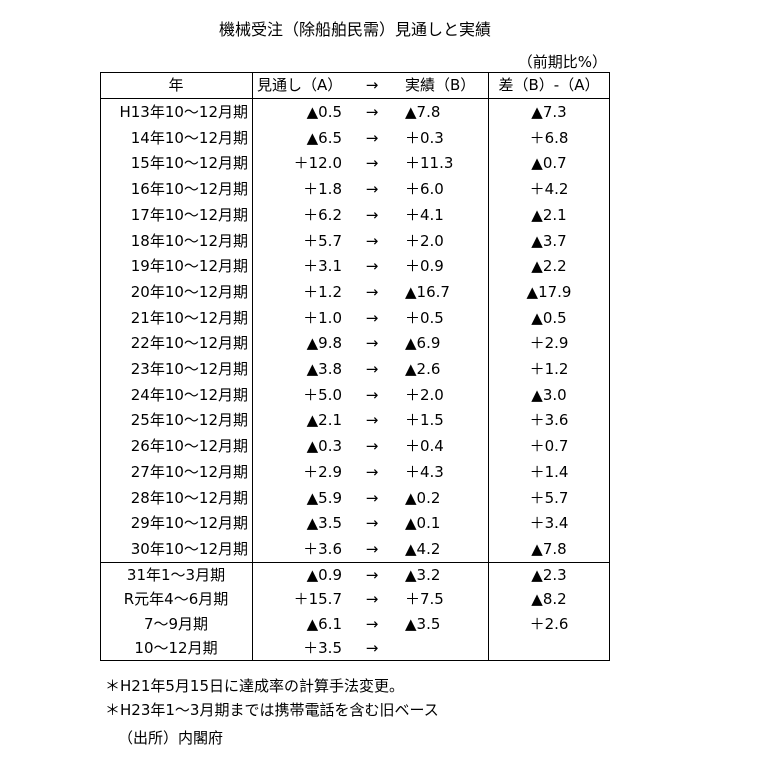 This screenshot has height=772, width=775. I want to click on forecast: ＋3.6, so click(322, 548).